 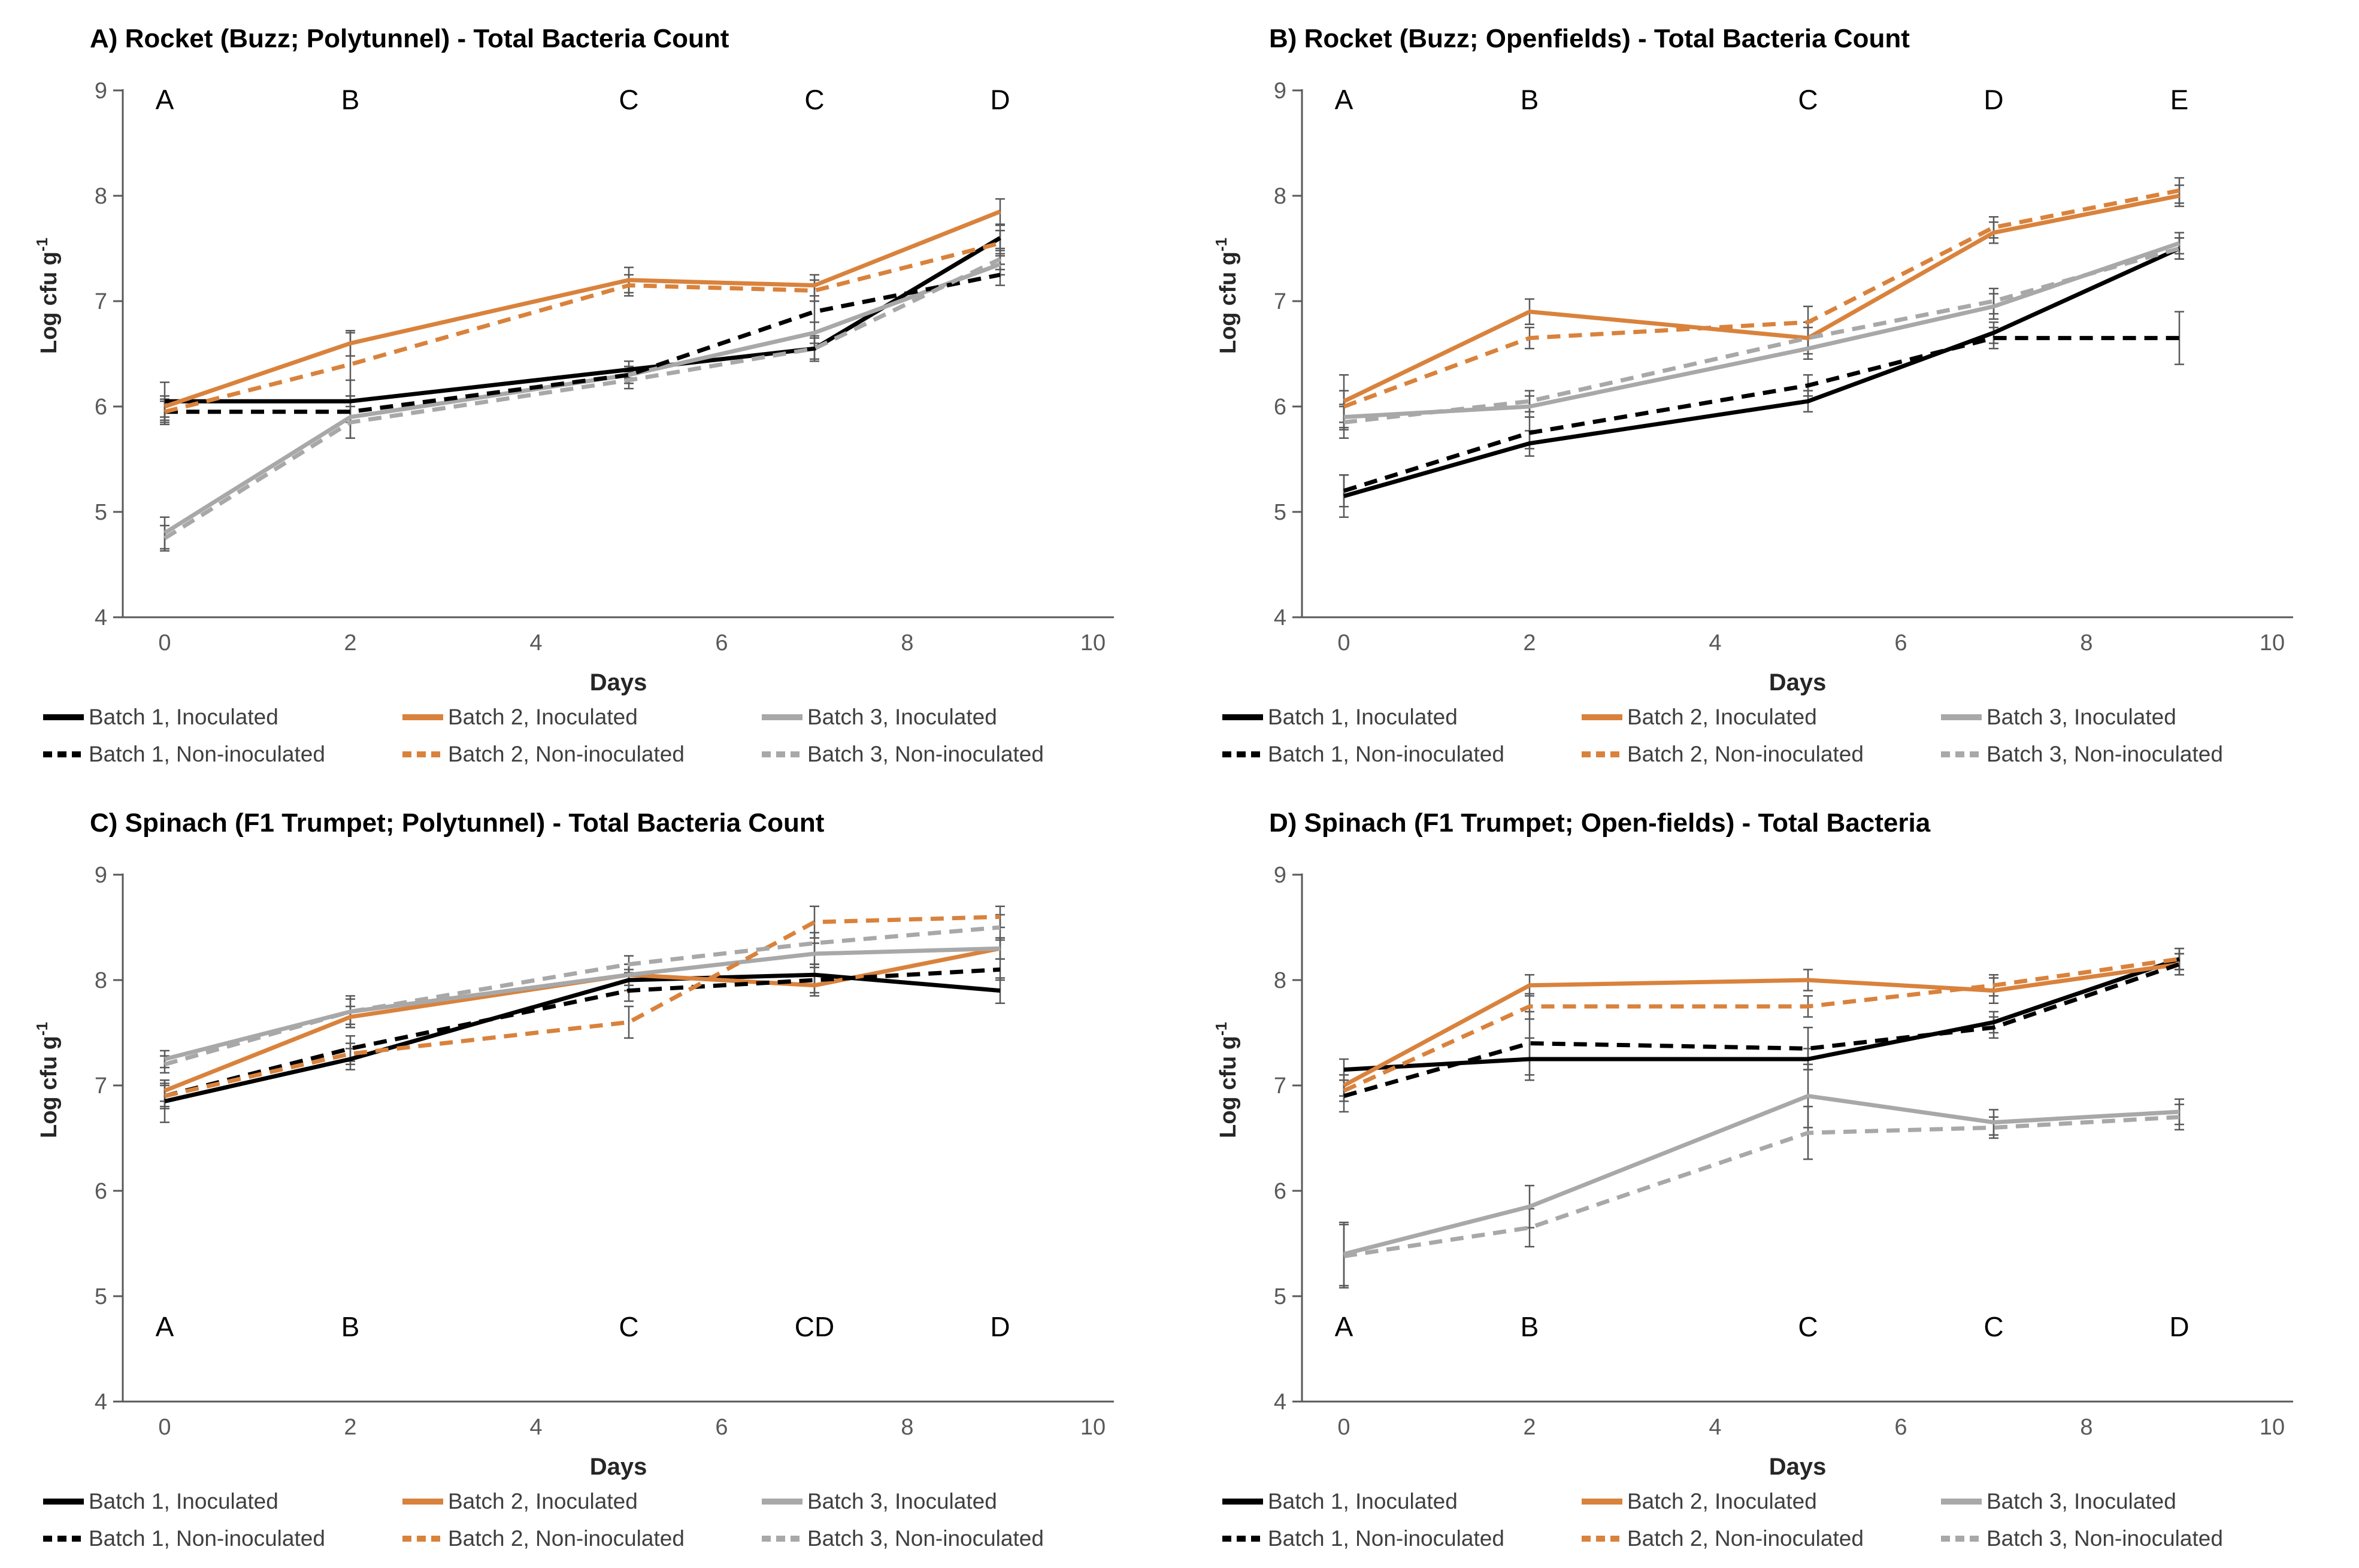 I want to click on y-tick-label: 6, so click(x=1280, y=407).